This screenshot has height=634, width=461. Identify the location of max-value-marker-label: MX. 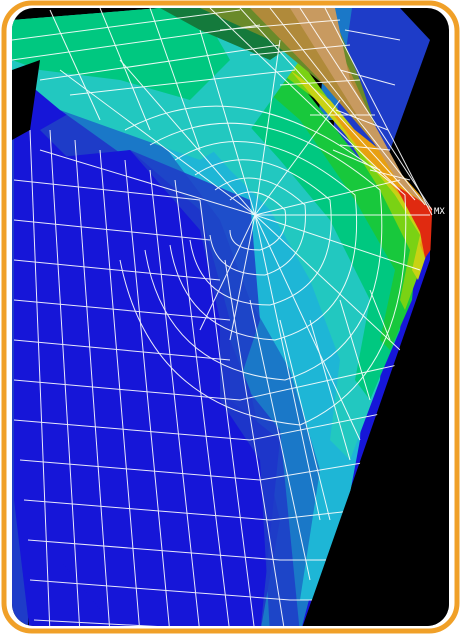
(439, 212).